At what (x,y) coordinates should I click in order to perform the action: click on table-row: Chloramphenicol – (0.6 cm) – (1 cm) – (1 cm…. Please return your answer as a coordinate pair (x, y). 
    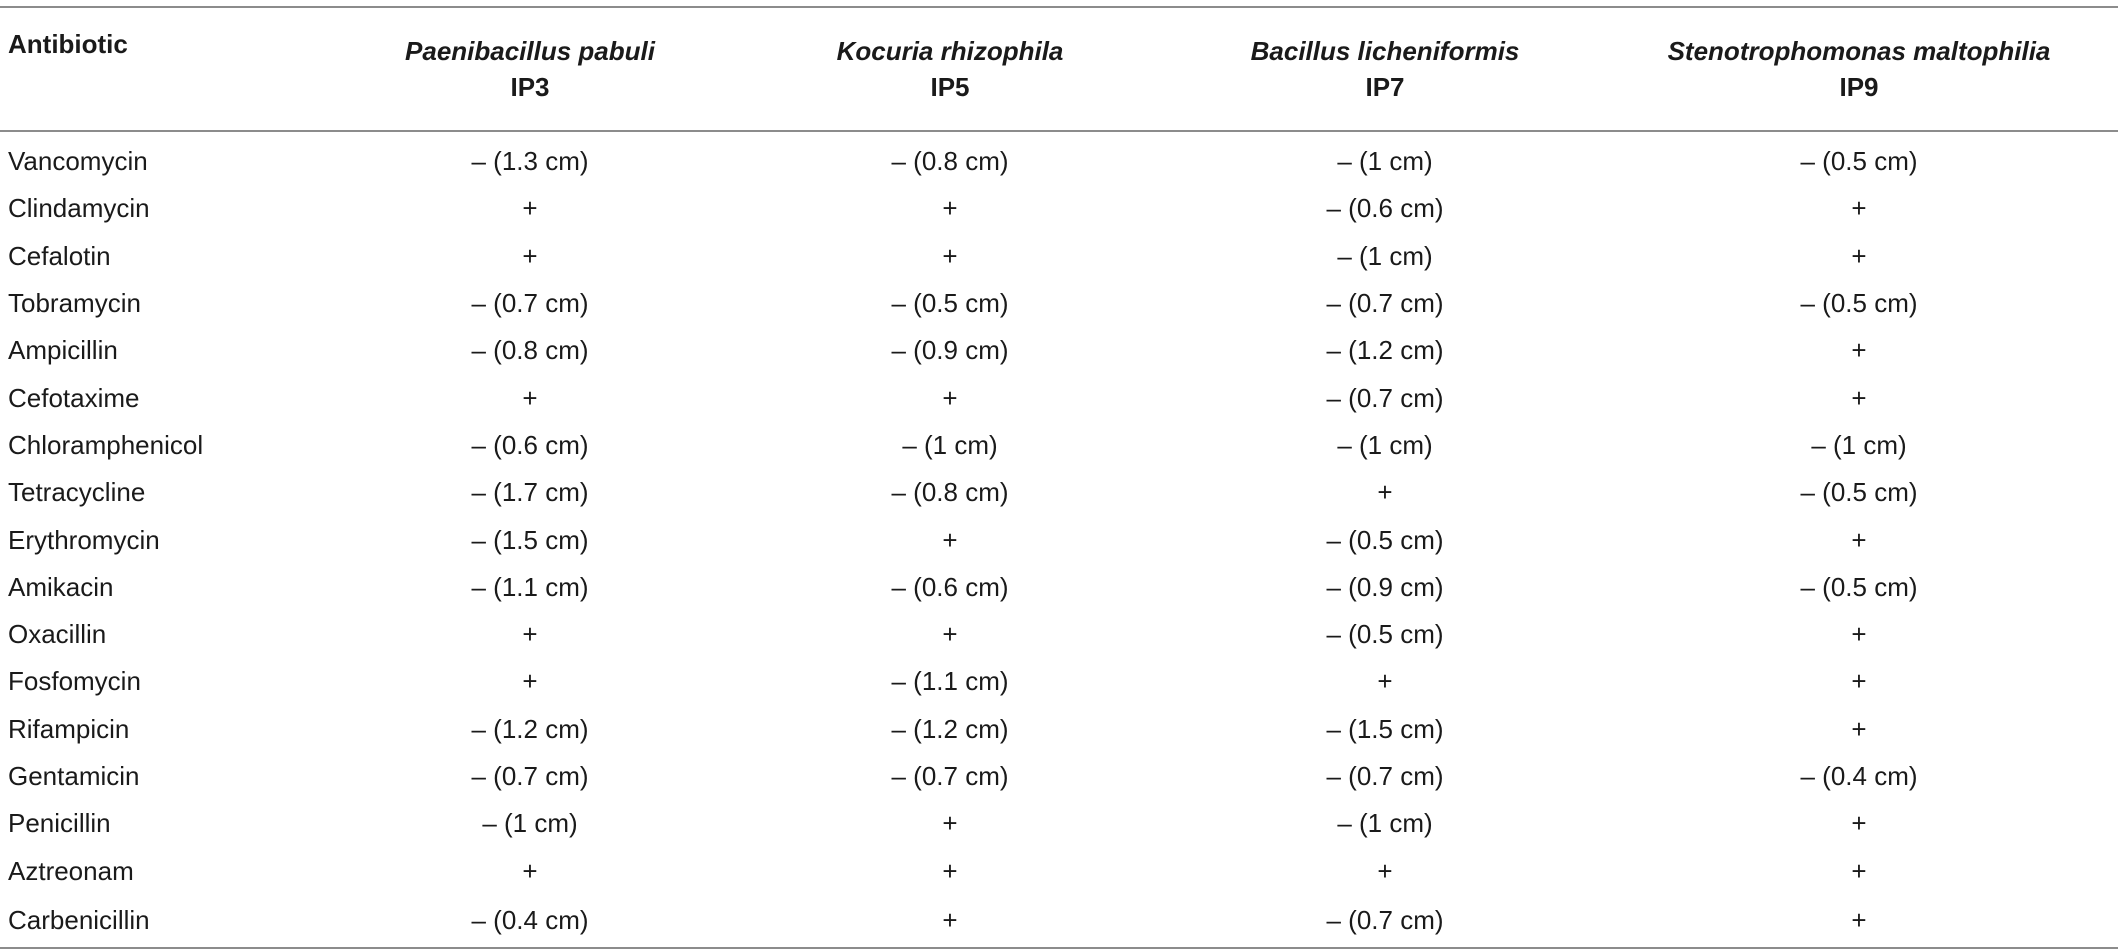
    Looking at the image, I should click on (1059, 445).